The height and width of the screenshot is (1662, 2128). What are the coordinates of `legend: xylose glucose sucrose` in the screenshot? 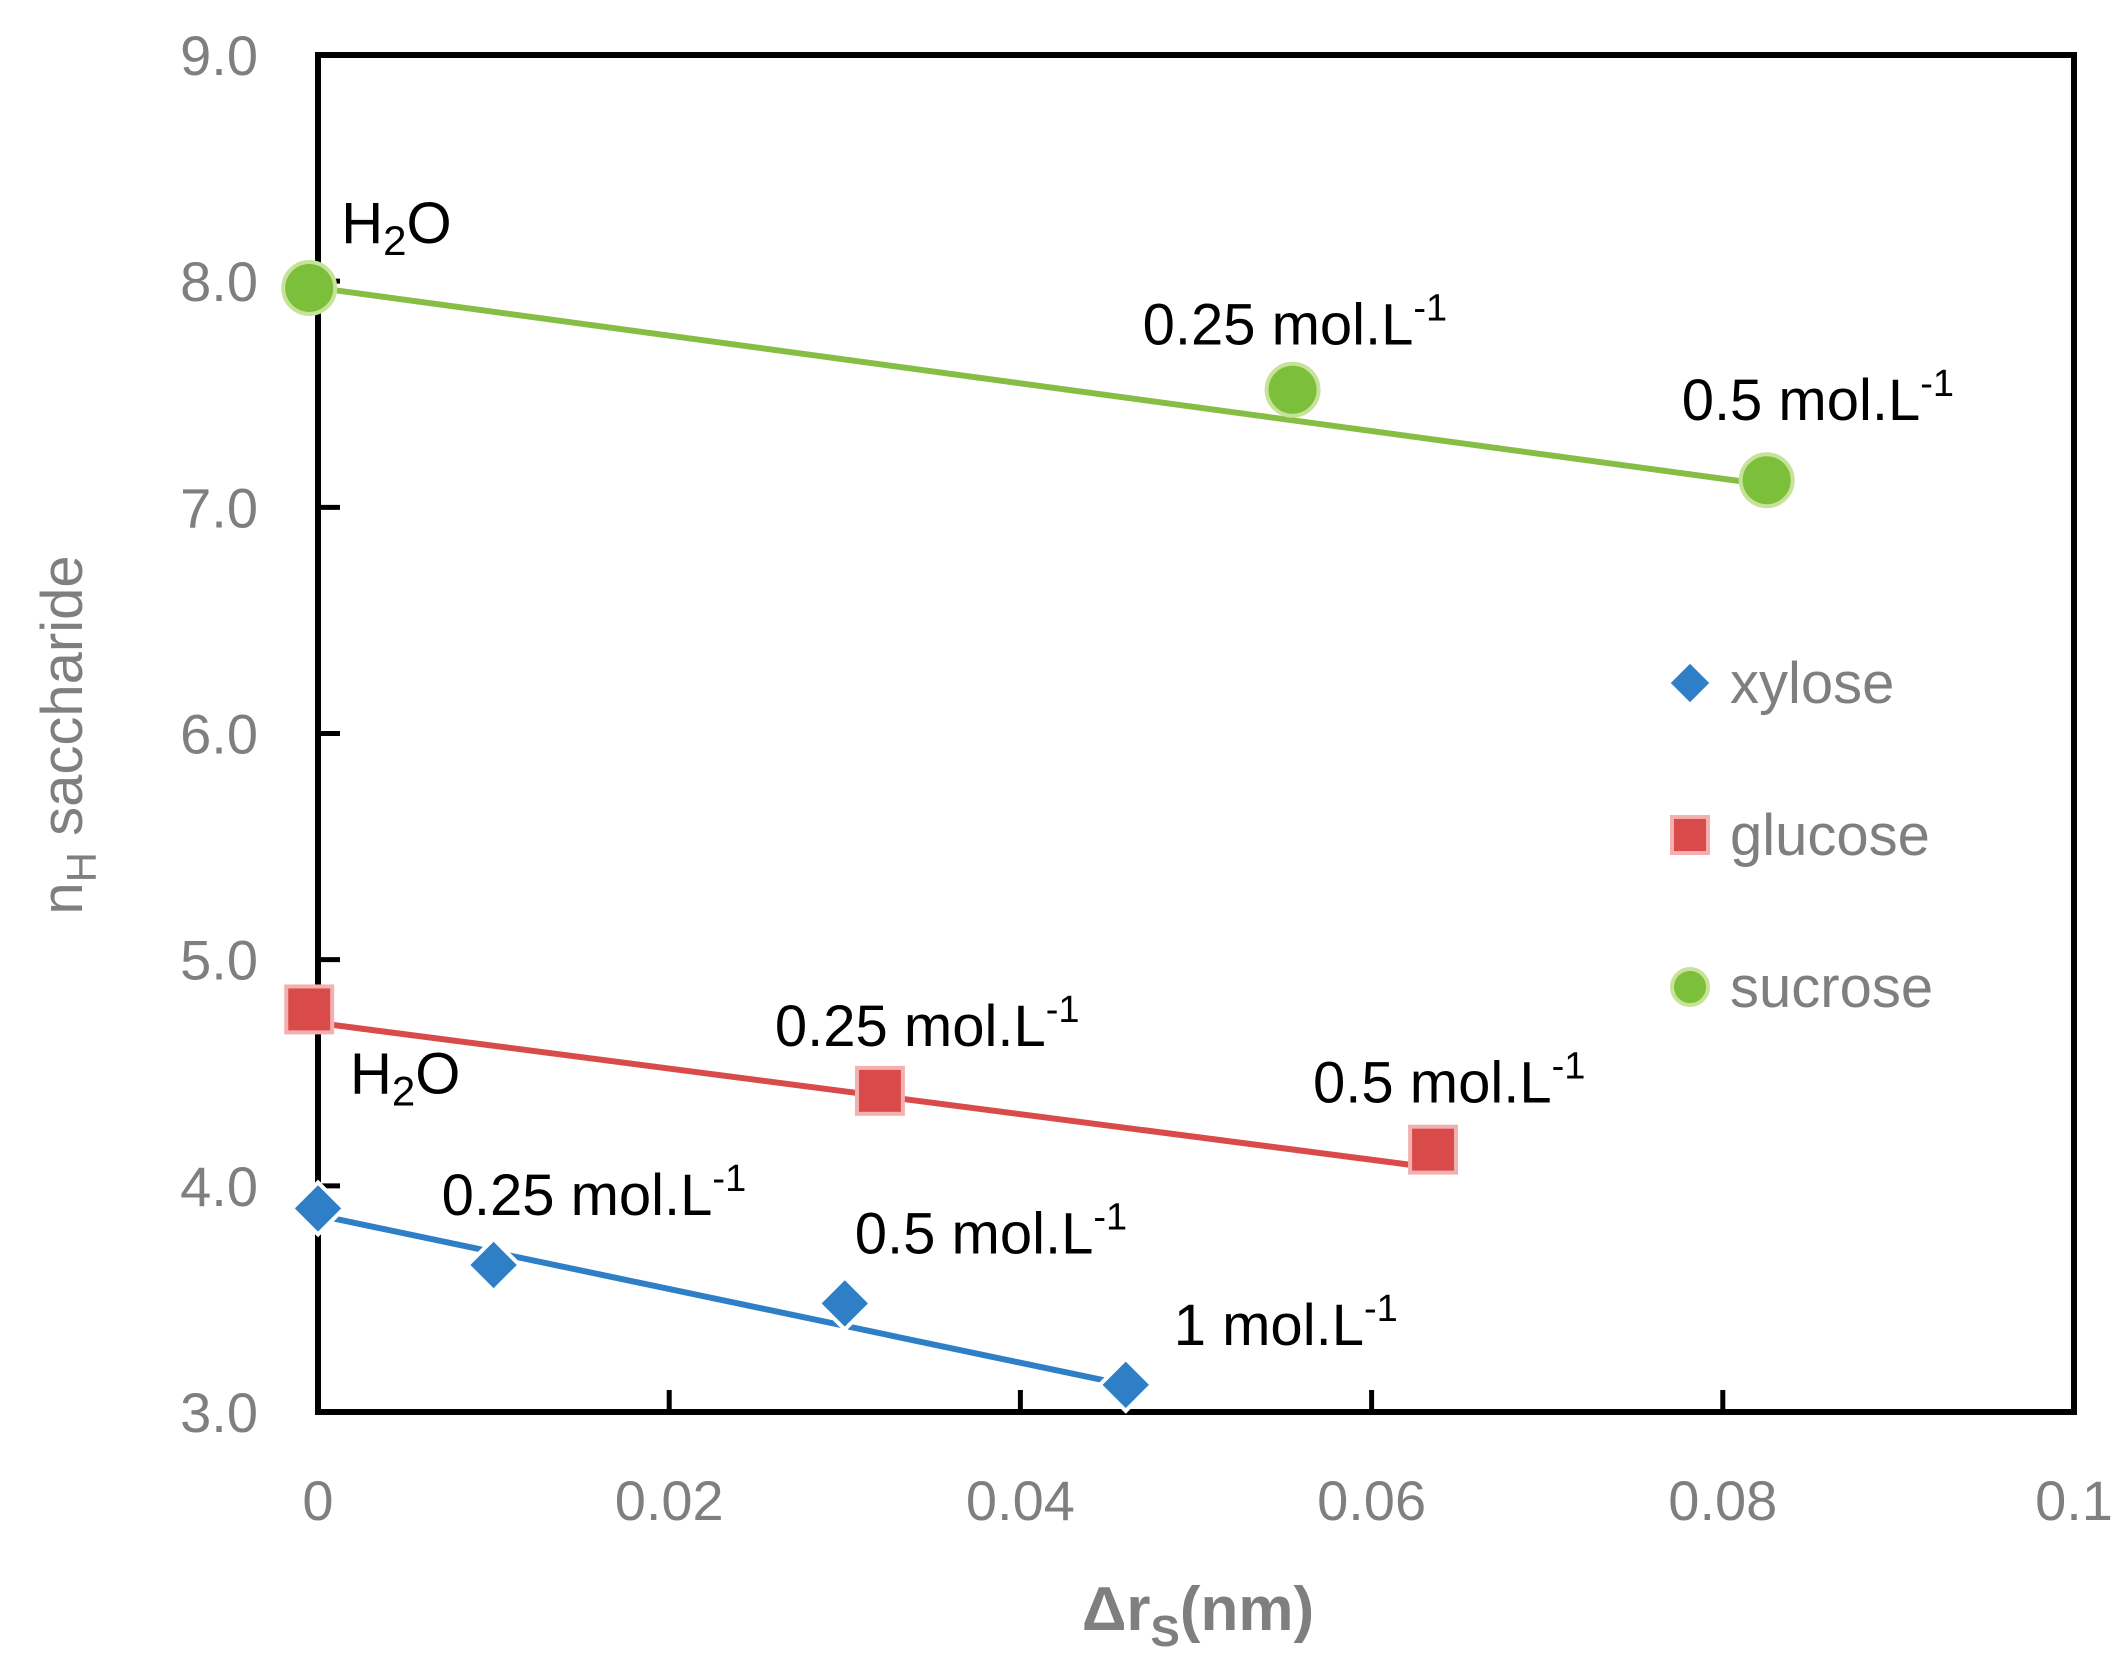 It's located at (1799, 835).